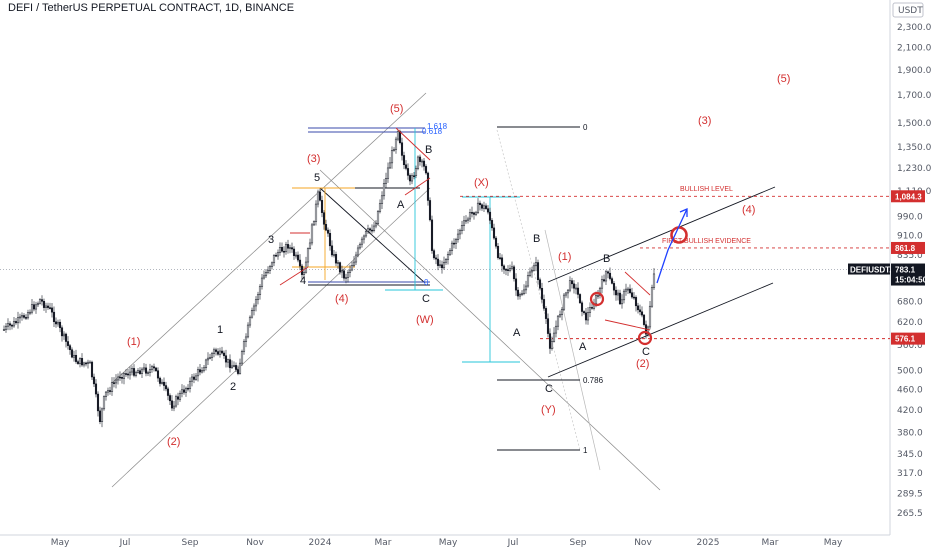 The height and width of the screenshot is (550, 932). I want to click on price-tag-label: 861.8, so click(905, 248).